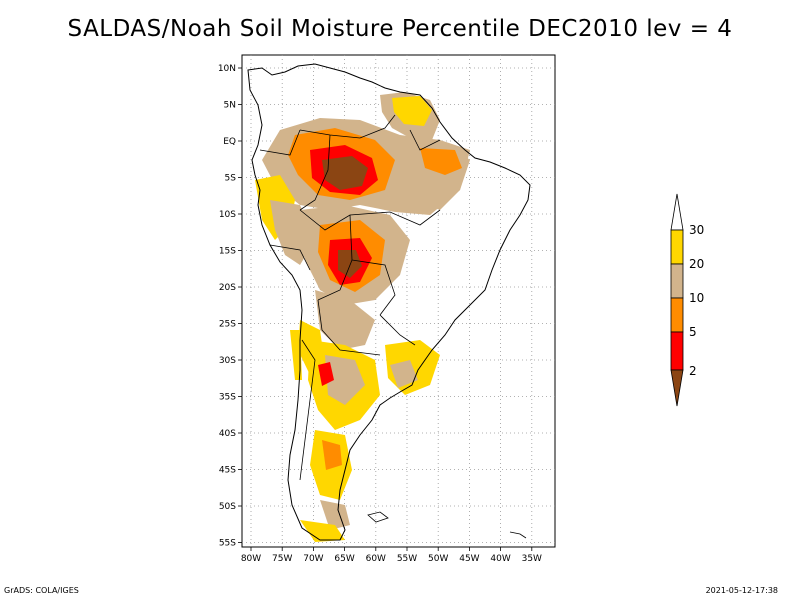  I want to click on colorbar-label-5: 5, so click(693, 332).